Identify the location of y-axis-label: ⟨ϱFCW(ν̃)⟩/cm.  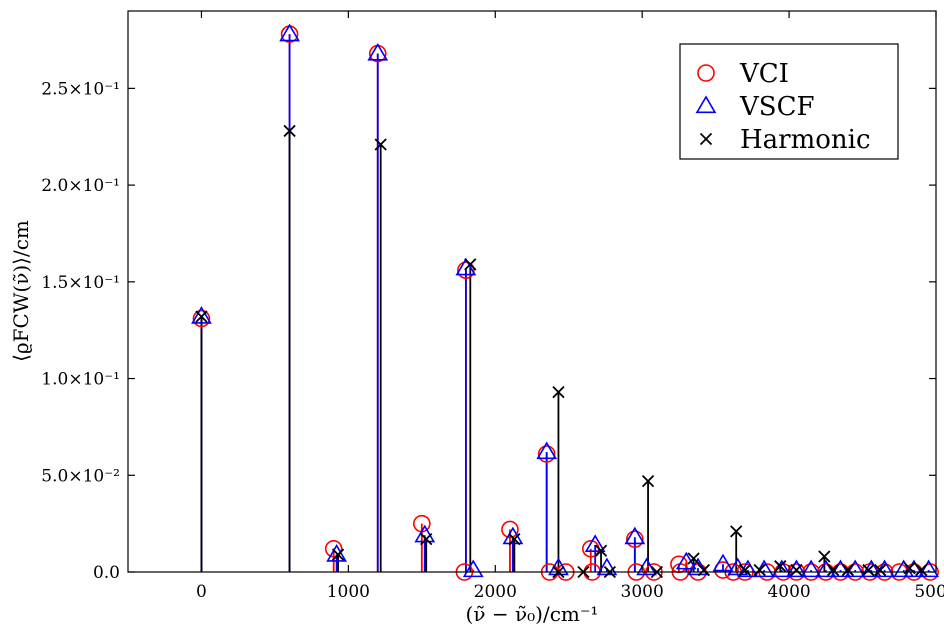
(21, 291).